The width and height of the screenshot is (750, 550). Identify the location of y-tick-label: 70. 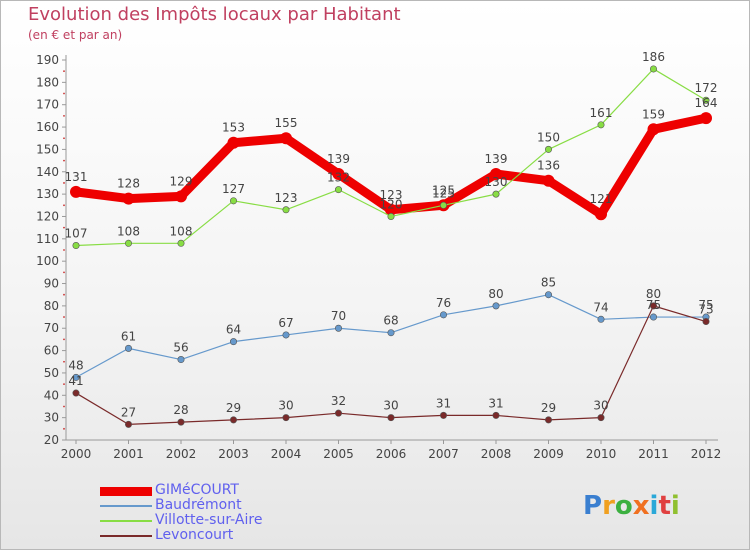
(51, 328).